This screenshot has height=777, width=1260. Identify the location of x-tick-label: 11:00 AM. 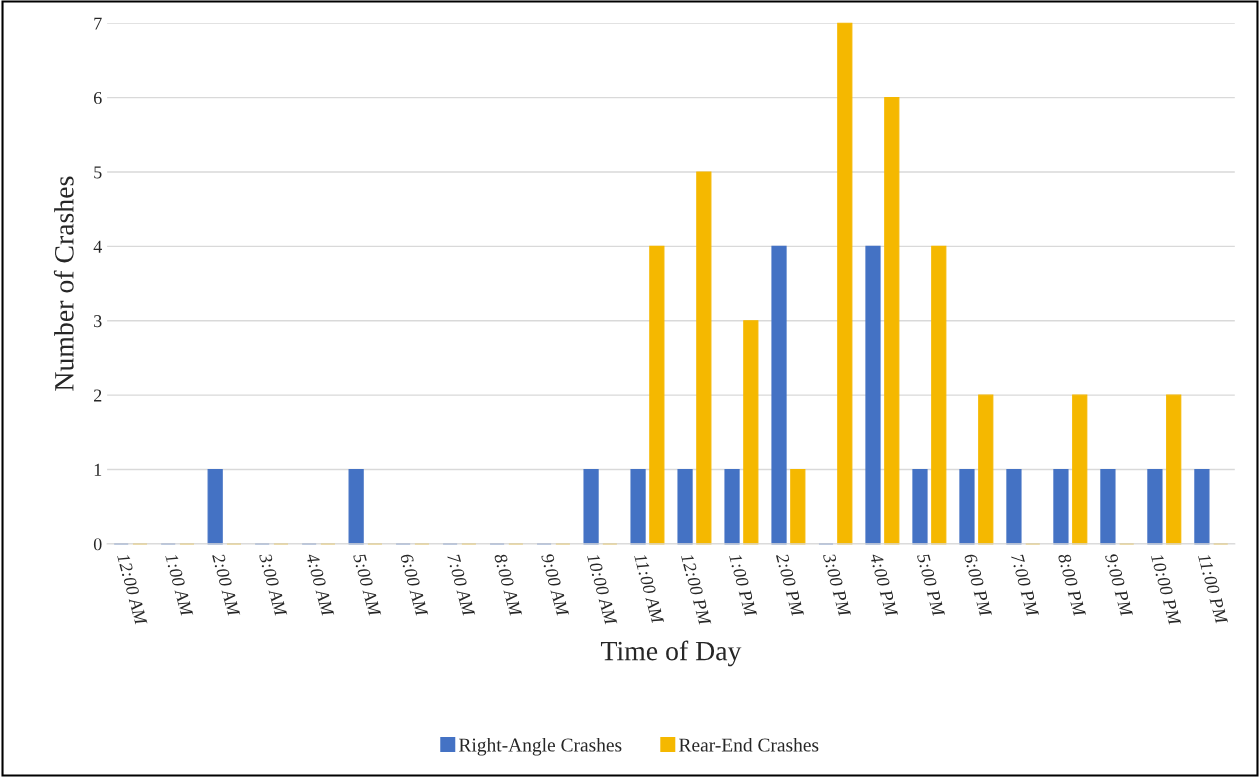
(649, 588).